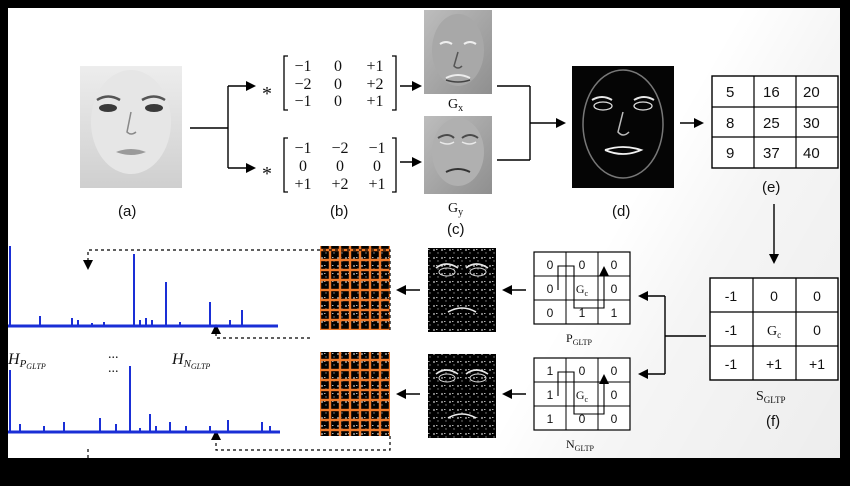  Describe the element at coordinates (376, 148) in the screenshot. I see `ky-r0c2: −1` at that location.